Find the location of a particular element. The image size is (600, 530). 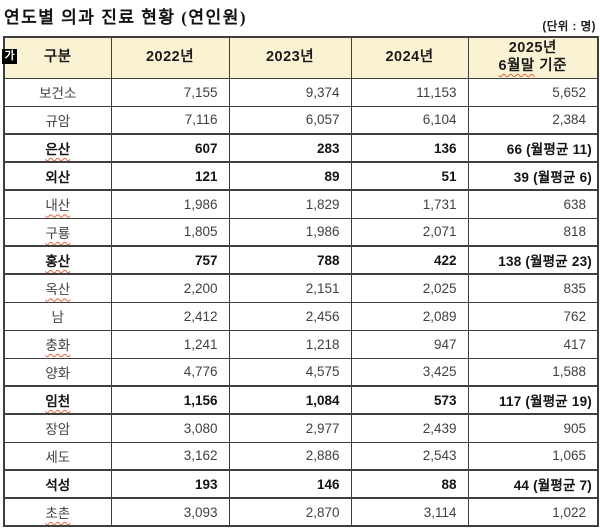

value-cell: 3,114 is located at coordinates (409, 512).